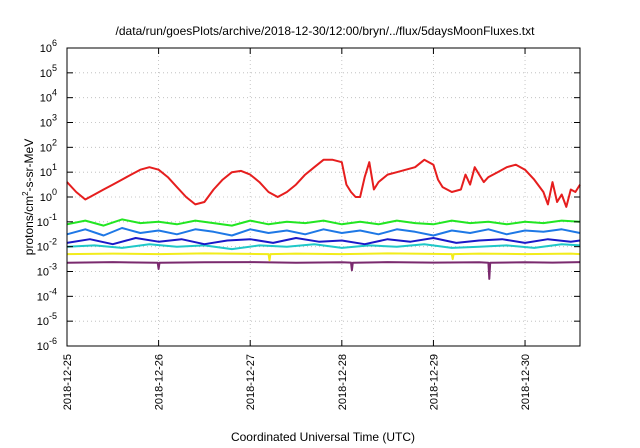  Describe the element at coordinates (29, 225) in the screenshot. I see `y-axis-label-text: protons/cm` at that location.